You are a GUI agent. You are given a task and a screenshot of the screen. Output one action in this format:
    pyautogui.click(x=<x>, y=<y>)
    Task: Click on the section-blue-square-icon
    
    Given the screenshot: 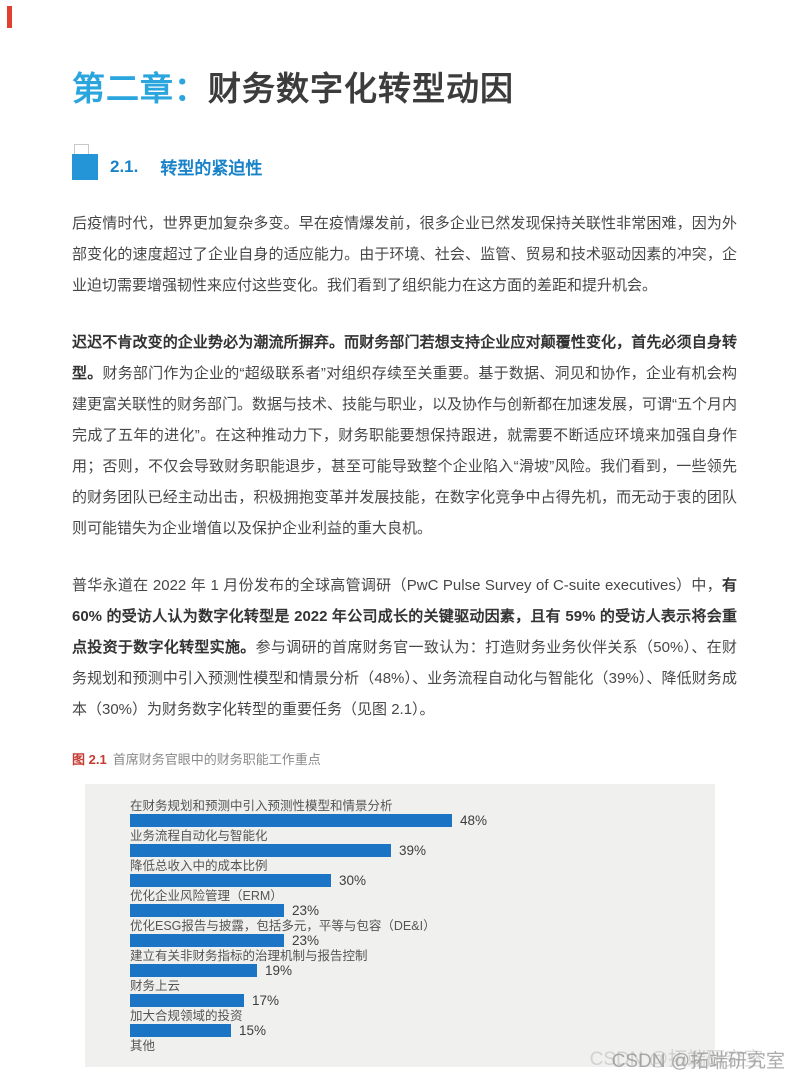 What is the action you would take?
    pyautogui.click(x=85, y=166)
    